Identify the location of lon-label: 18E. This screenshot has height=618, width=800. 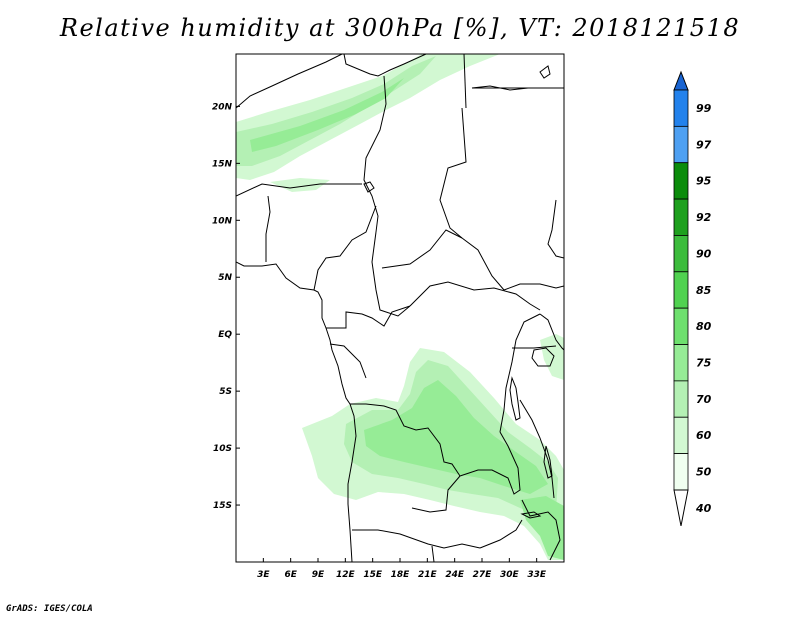
(401, 575).